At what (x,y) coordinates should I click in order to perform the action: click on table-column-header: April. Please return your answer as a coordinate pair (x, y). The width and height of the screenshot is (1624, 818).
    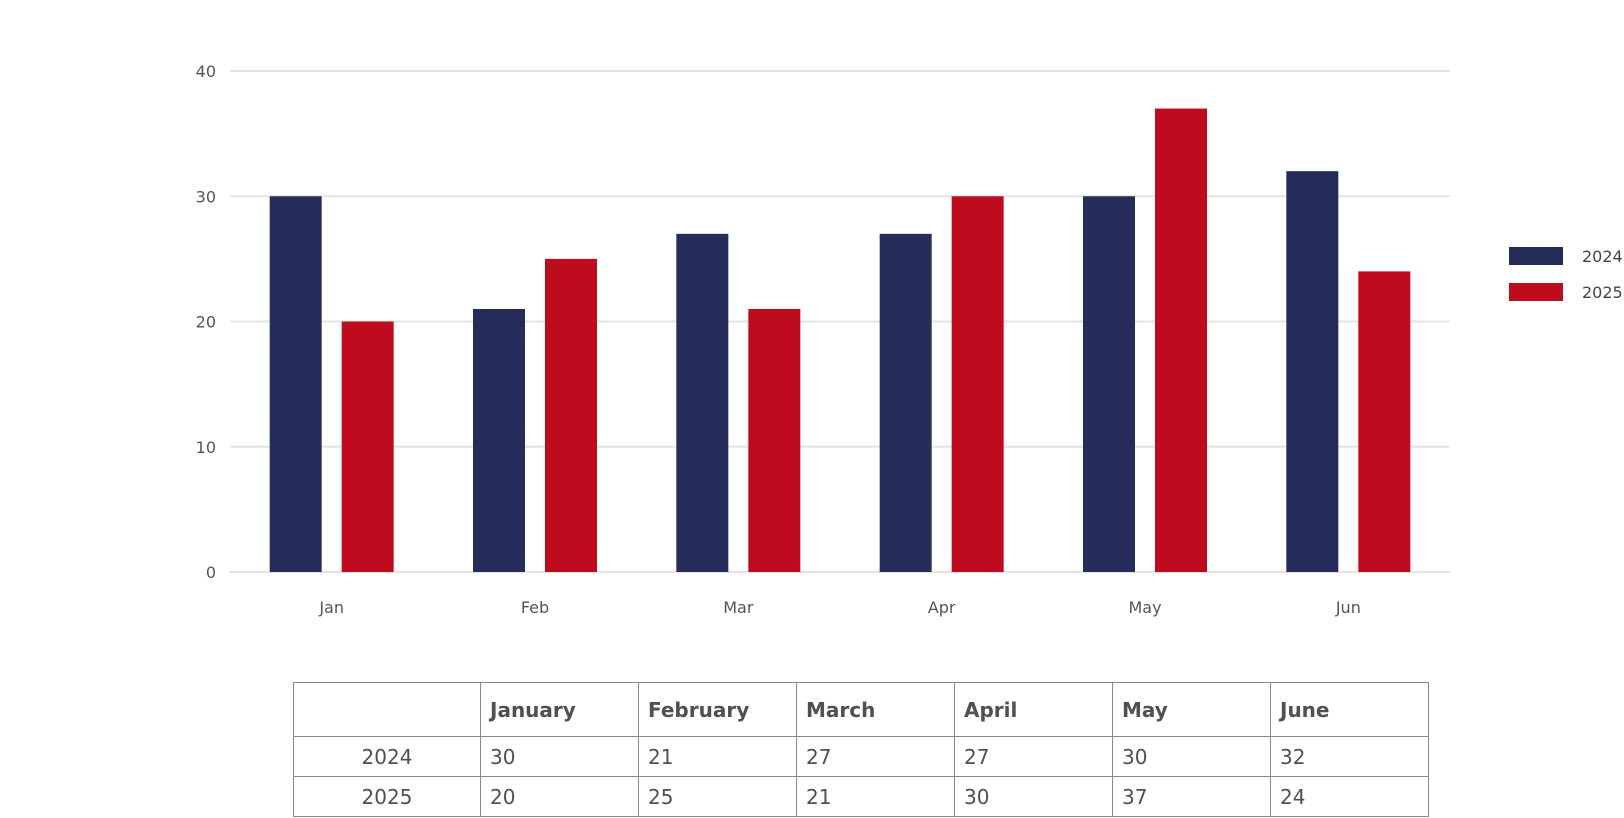
    Looking at the image, I should click on (1033, 709).